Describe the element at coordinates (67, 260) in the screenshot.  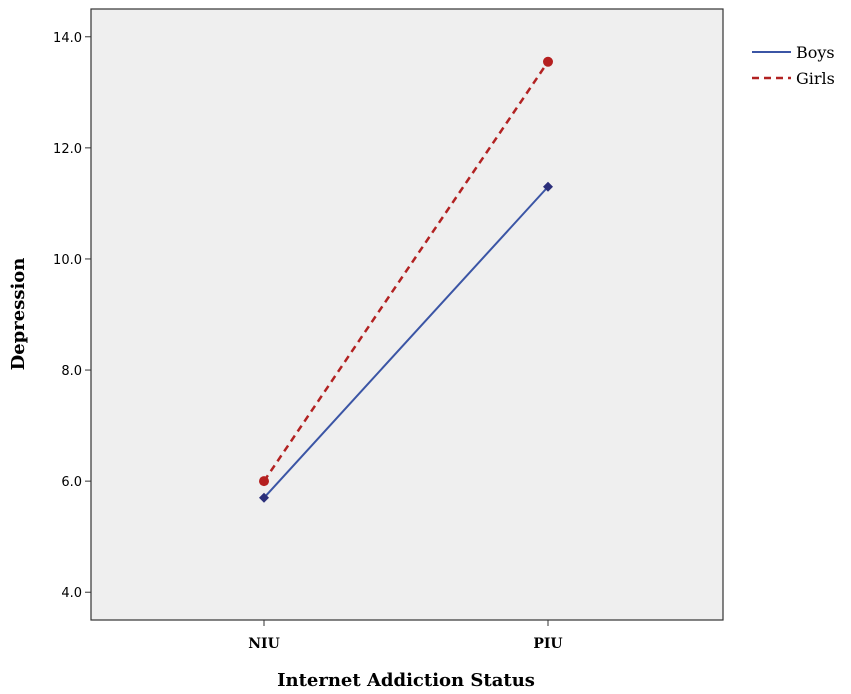
I see `y-tick-label: 10.0` at that location.